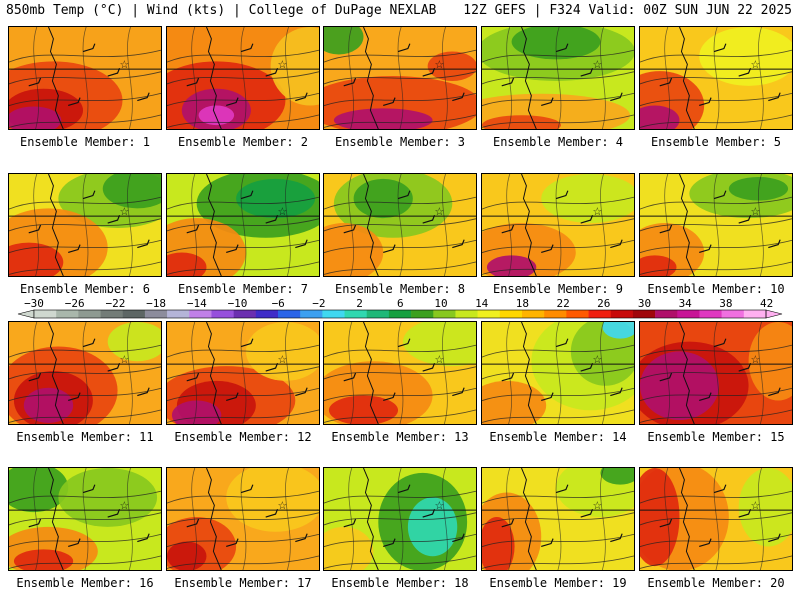 The width and height of the screenshot is (800, 600). Describe the element at coordinates (558, 583) in the screenshot. I see `ensemble-member-label: Ensemble Member: 19` at that location.